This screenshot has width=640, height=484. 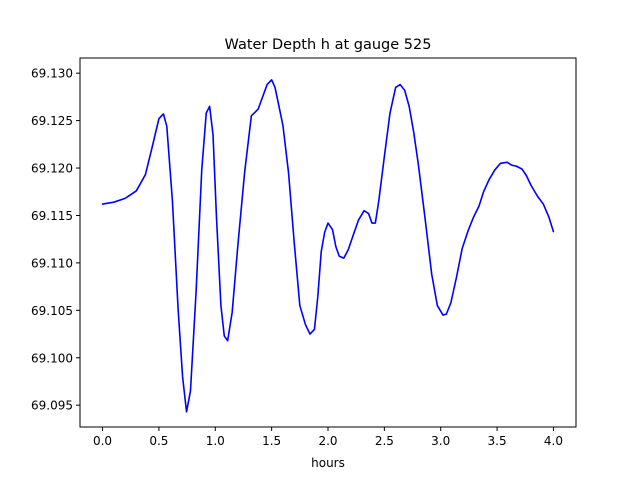 I want to click on y-tick-label: 69.120, so click(x=52, y=169).